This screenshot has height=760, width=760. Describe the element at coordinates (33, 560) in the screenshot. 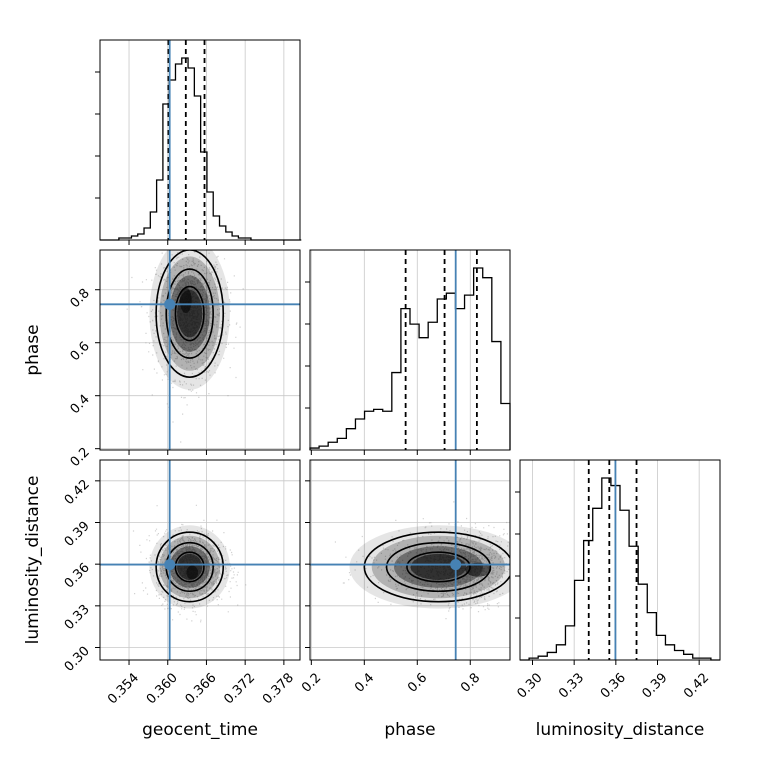

I see `y-label-luminosity-distance: luminosity_distance` at that location.